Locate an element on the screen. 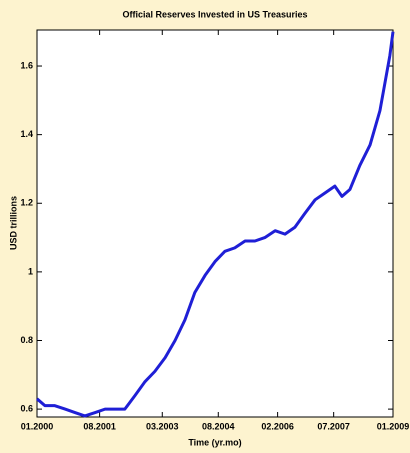 This screenshot has height=453, width=410. x-tick-label: 08.2001 is located at coordinates (99, 426).